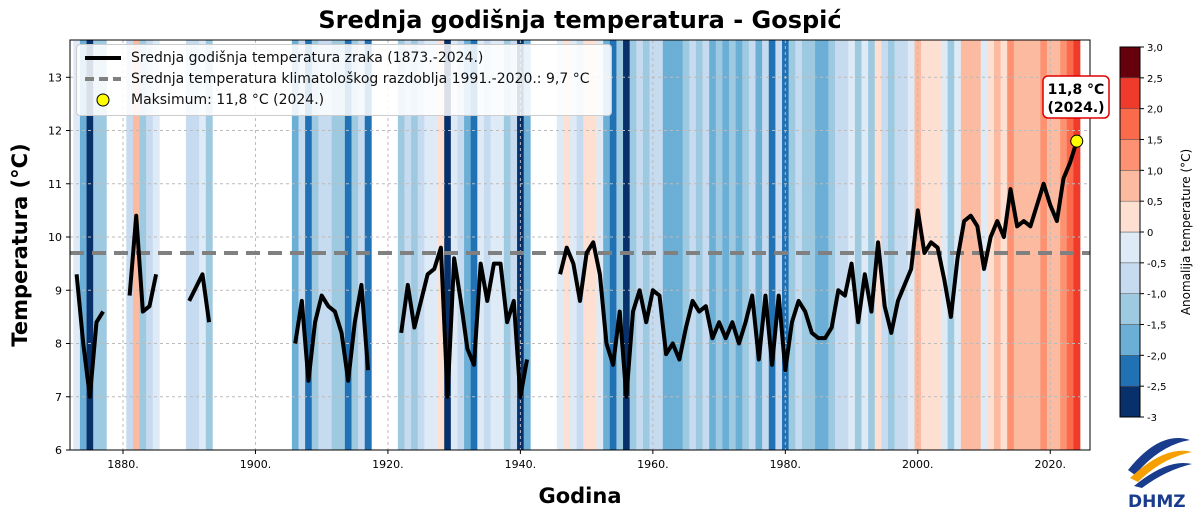 This screenshot has height=516, width=1200. I want to click on dhmz-logo-text: DHMZ, so click(1157, 502).